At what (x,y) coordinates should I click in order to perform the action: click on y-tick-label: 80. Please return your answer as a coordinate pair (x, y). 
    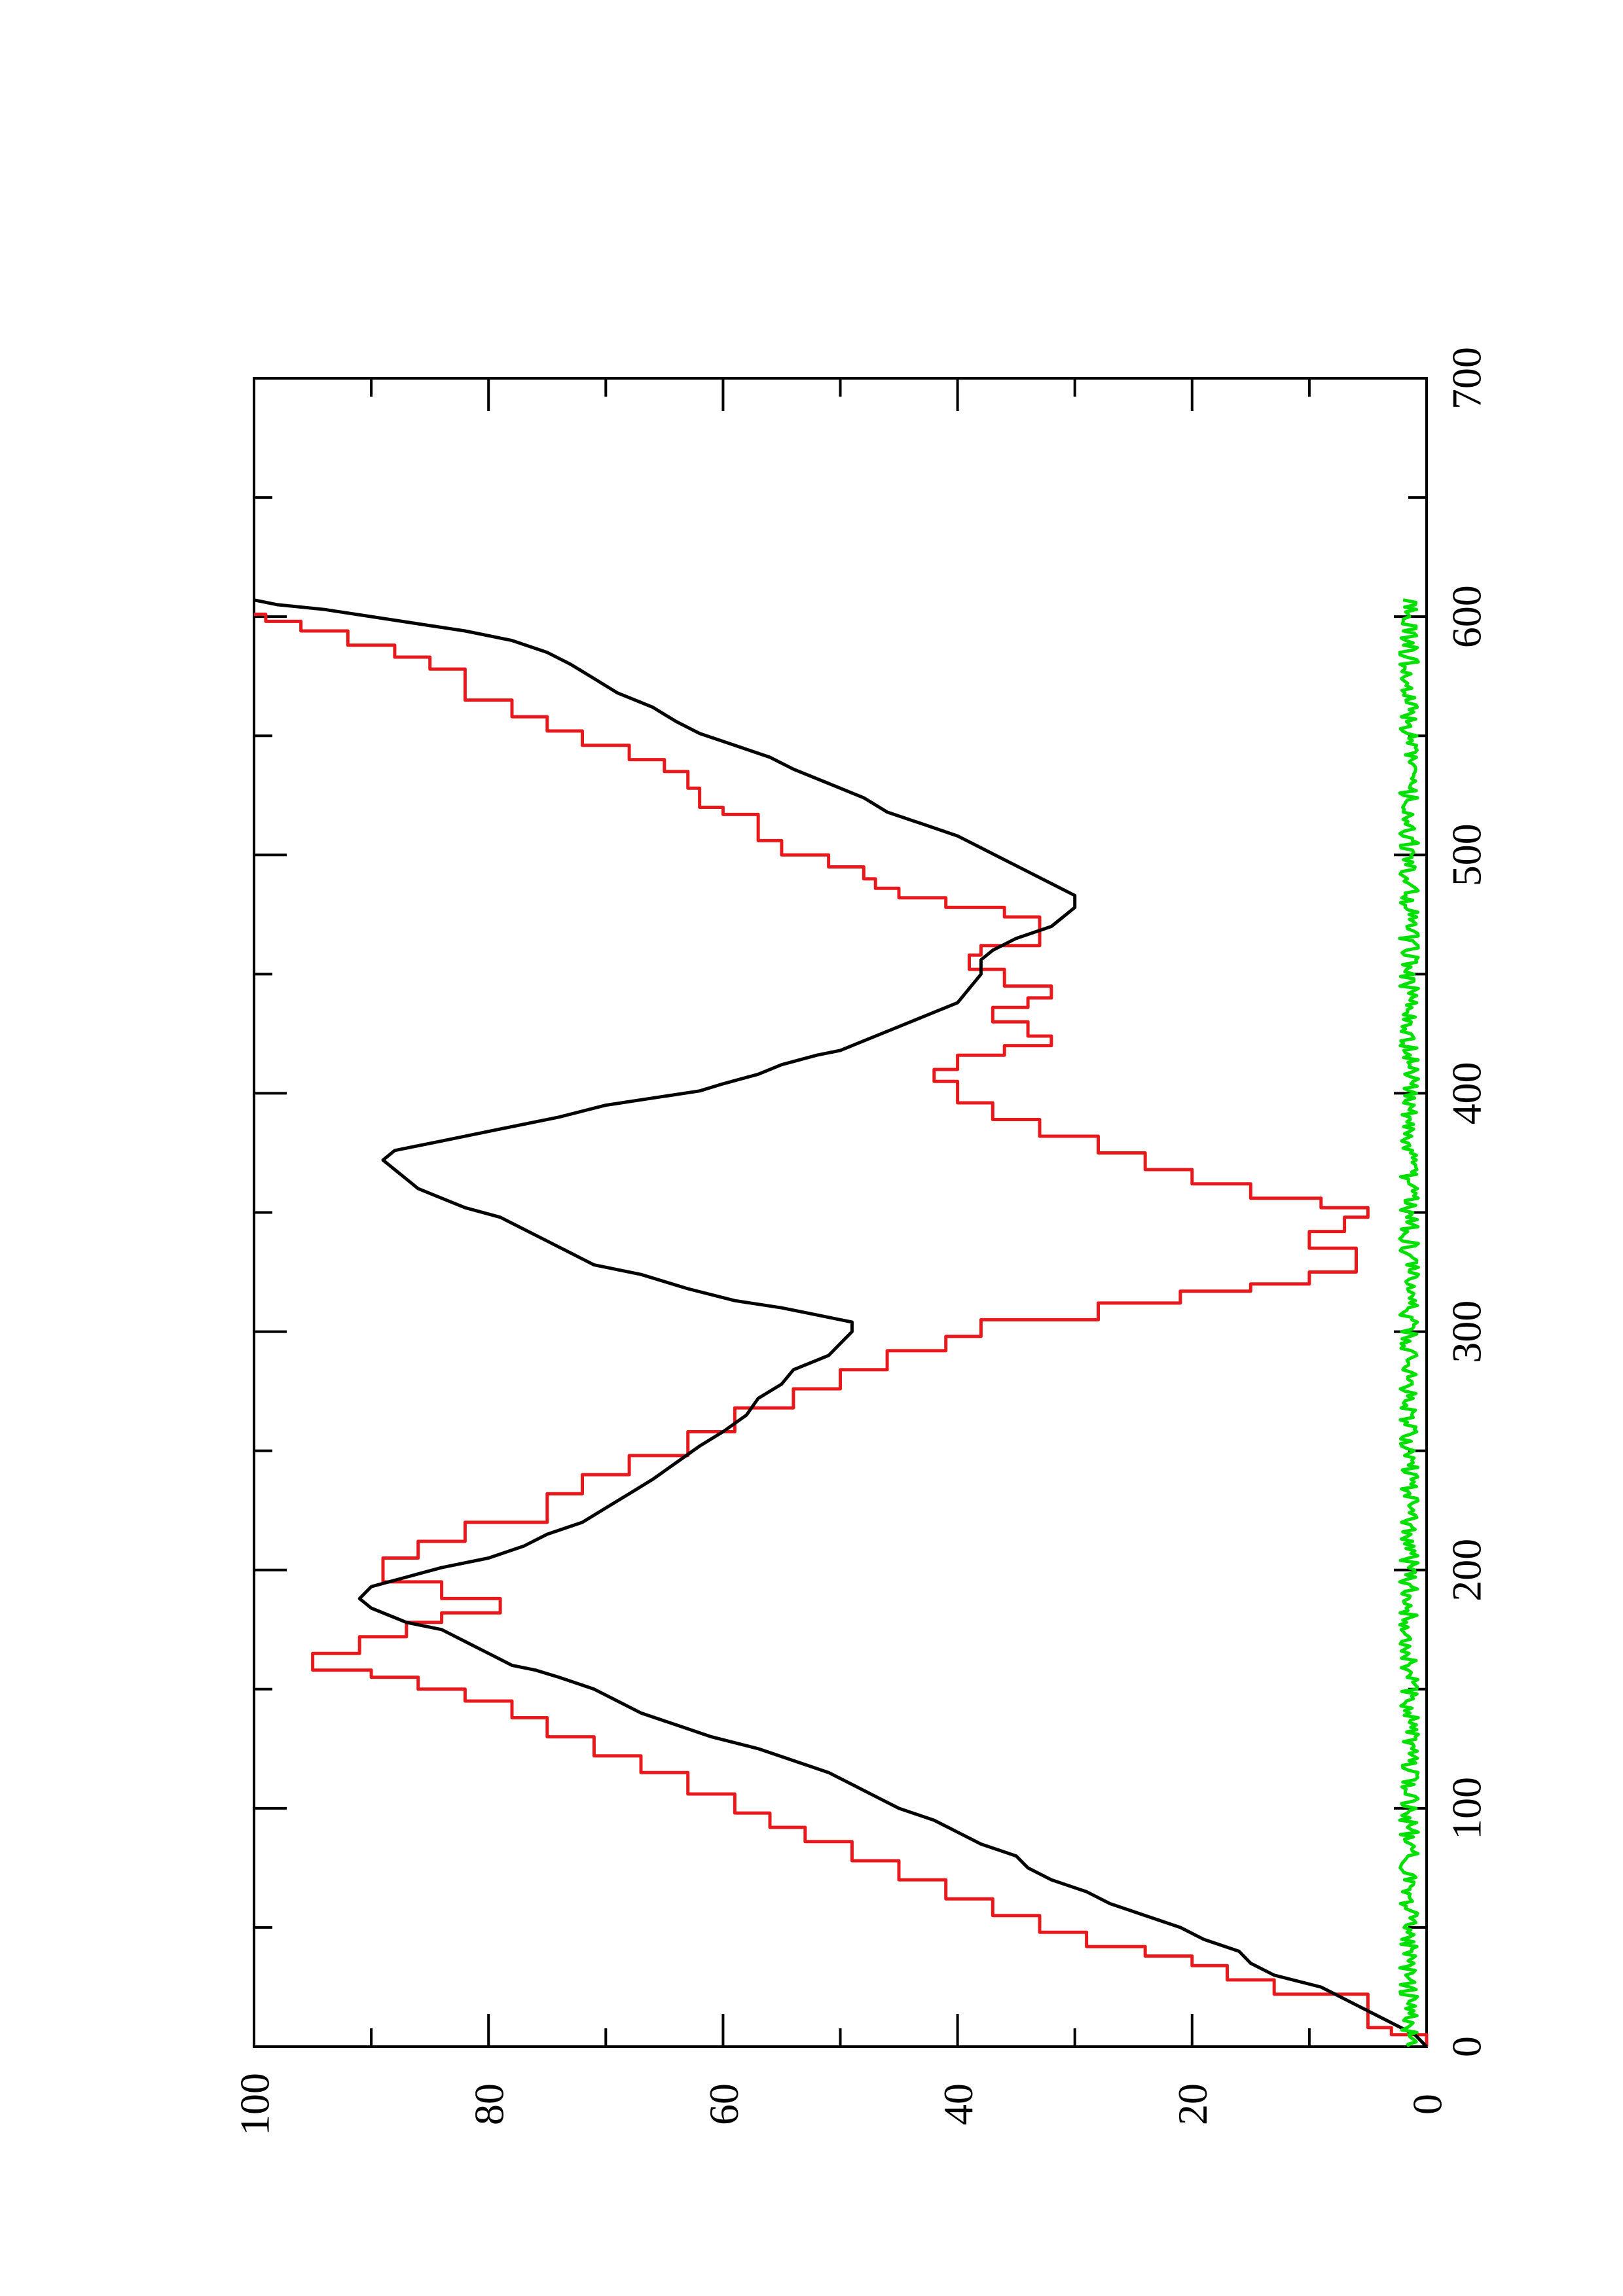
    Looking at the image, I should click on (489, 2104).